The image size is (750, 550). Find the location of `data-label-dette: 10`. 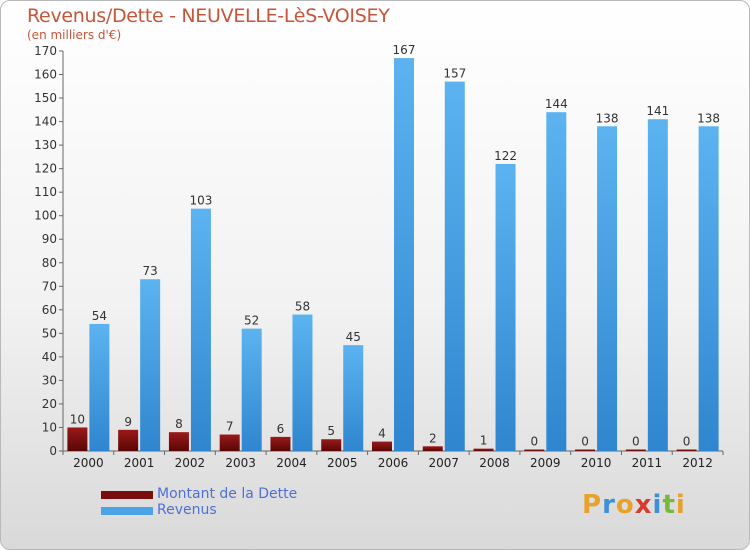

data-label-dette: 10 is located at coordinates (77, 419).